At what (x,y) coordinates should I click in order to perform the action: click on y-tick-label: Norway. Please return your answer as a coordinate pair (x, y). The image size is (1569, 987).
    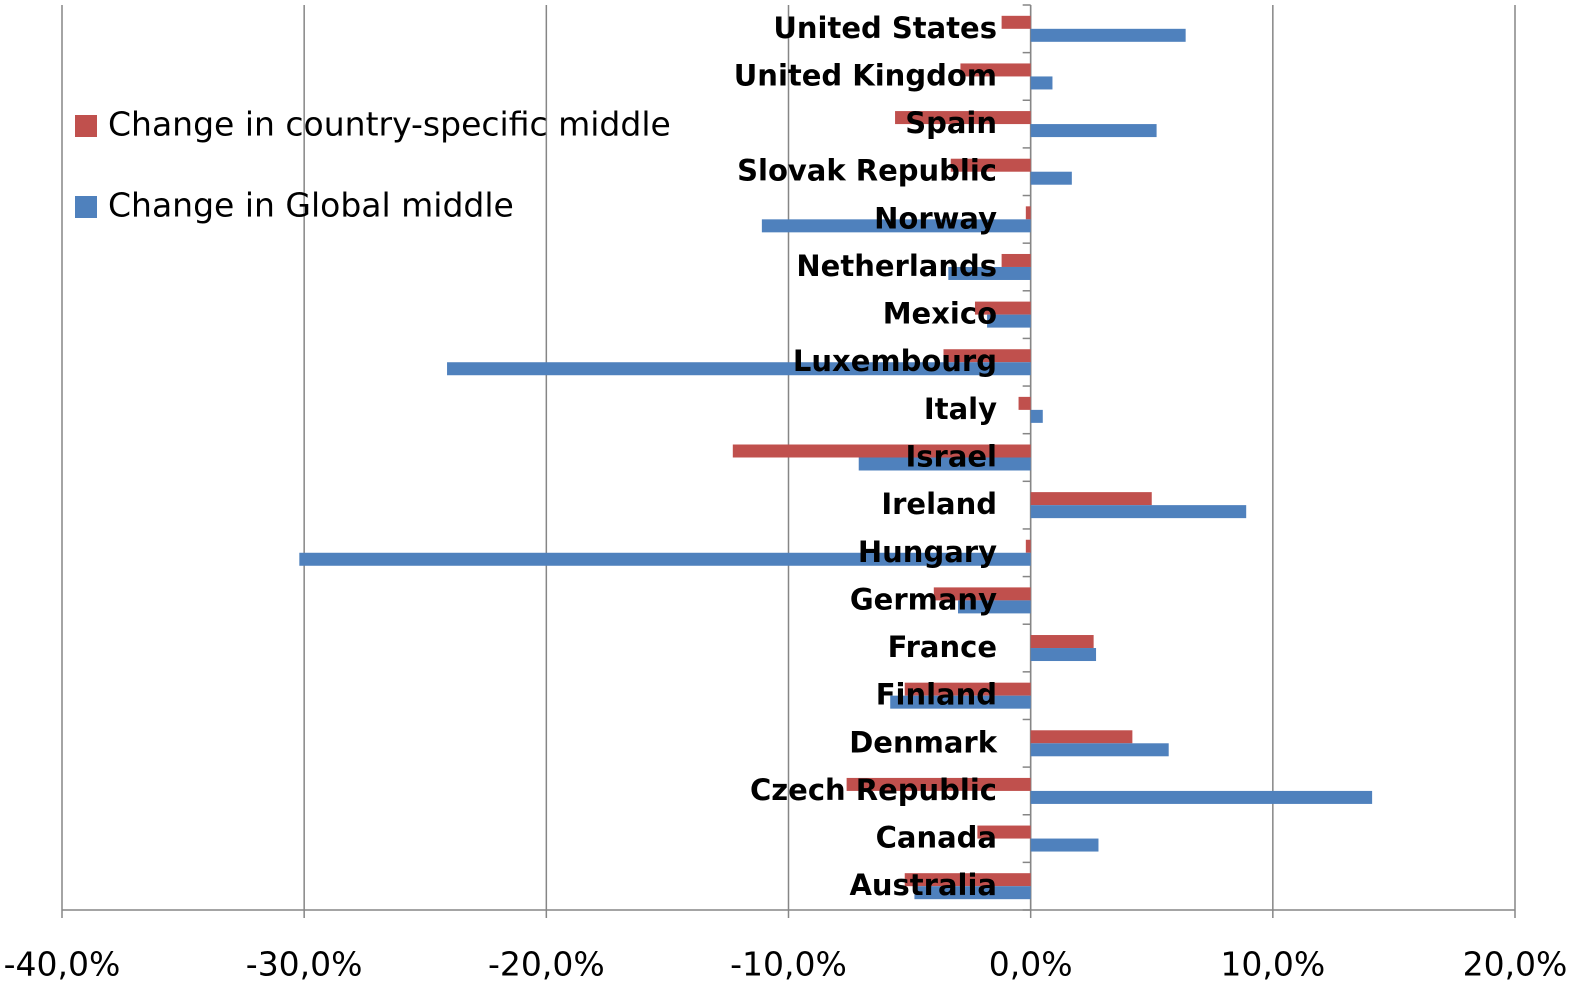
    Looking at the image, I should click on (935, 218).